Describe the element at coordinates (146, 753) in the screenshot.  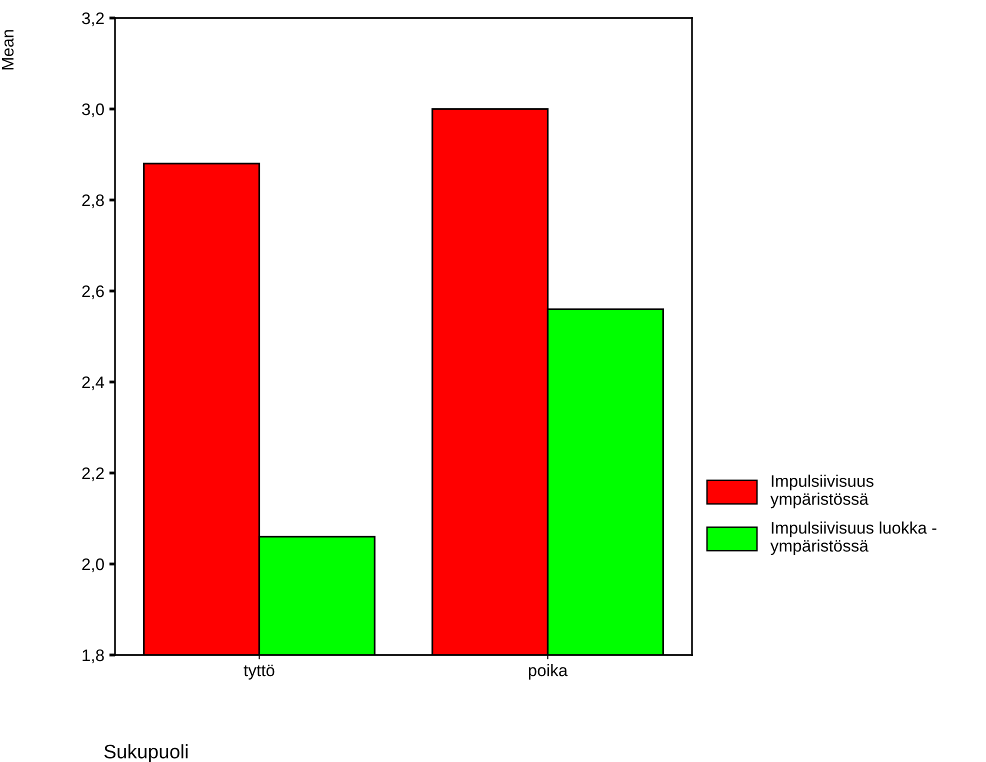
I see `x-axis-title: Sukupuoli` at that location.